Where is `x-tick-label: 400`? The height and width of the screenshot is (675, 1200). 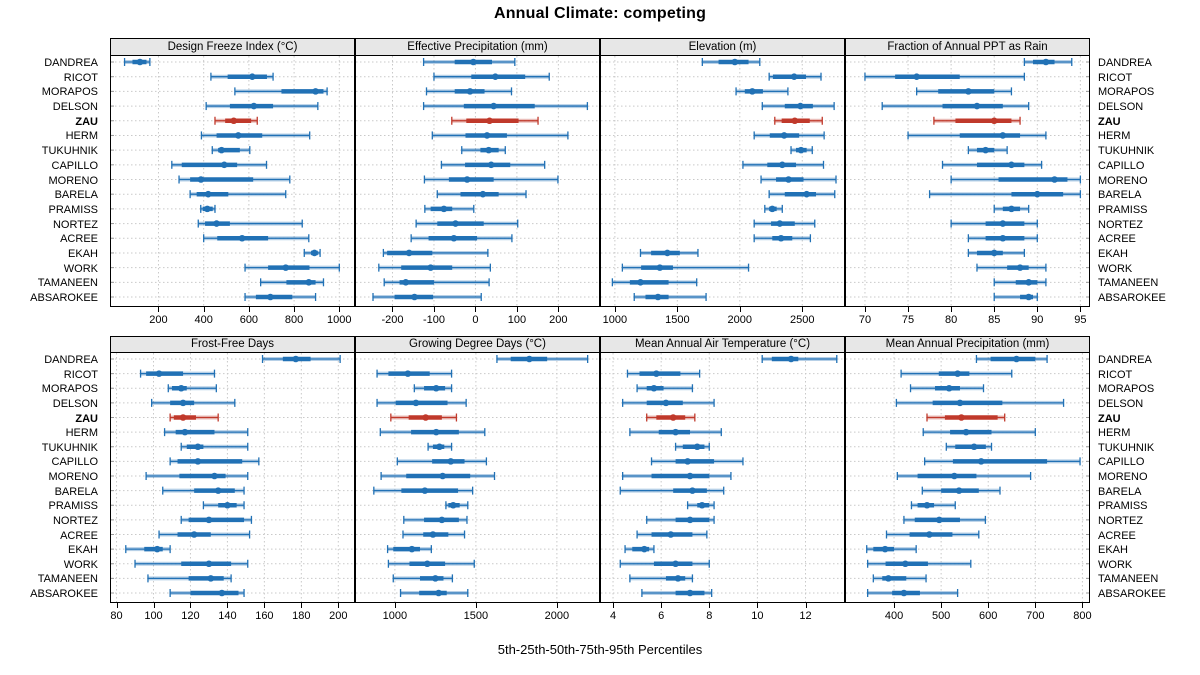
x-tick-label: 400 is located at coordinates (203, 320).